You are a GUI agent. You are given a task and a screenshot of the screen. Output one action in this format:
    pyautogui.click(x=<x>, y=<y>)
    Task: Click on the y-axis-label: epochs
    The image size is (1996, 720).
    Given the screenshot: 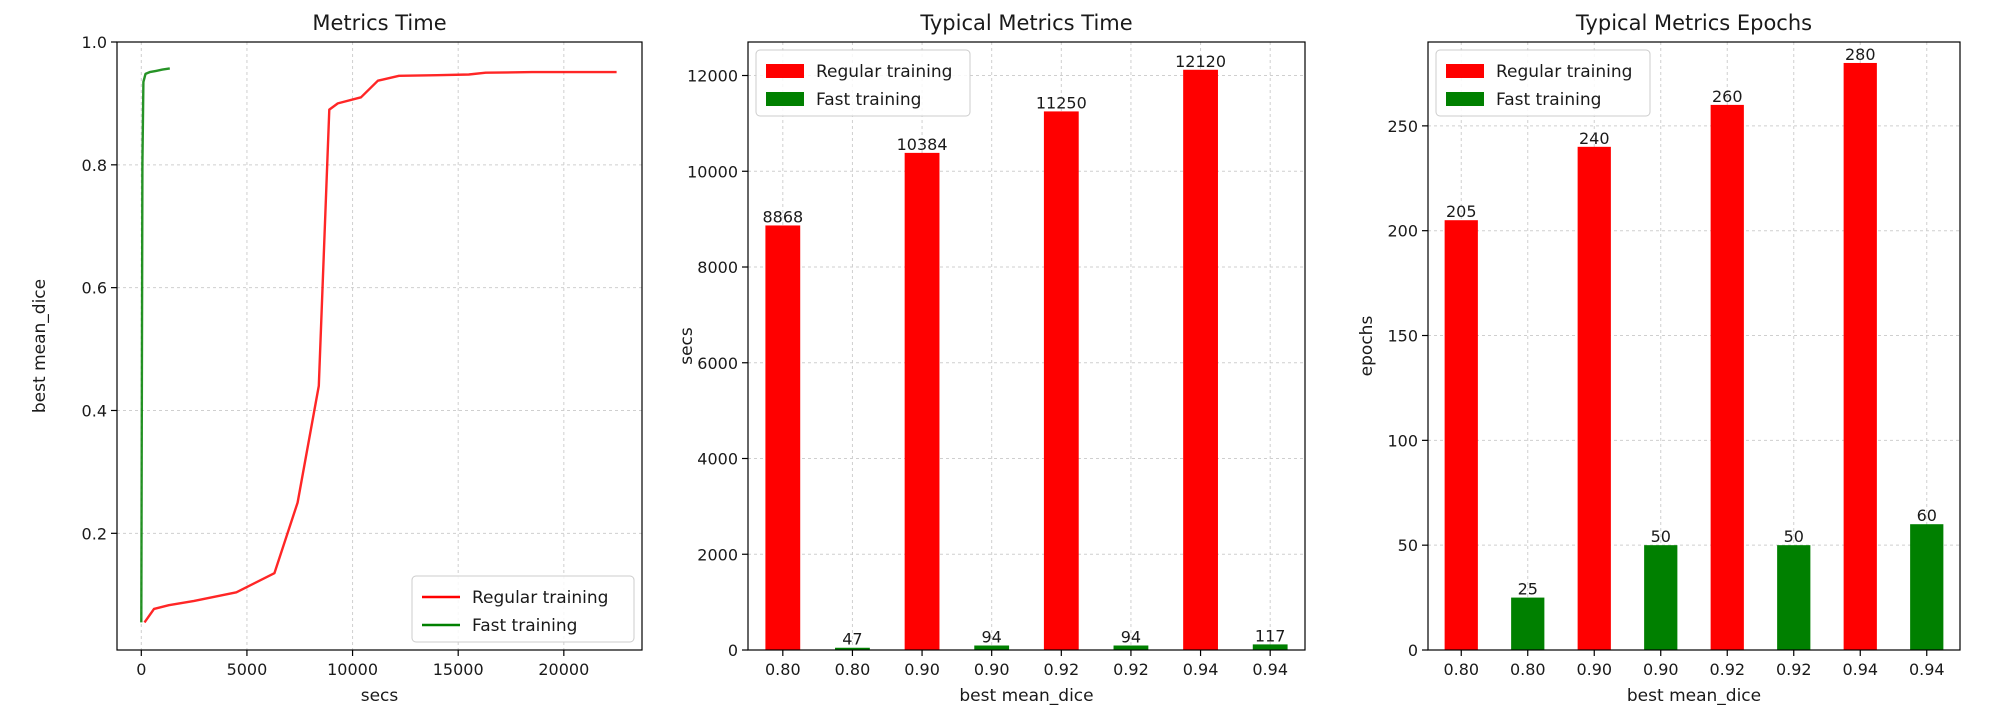 What is the action you would take?
    pyautogui.click(x=1367, y=346)
    